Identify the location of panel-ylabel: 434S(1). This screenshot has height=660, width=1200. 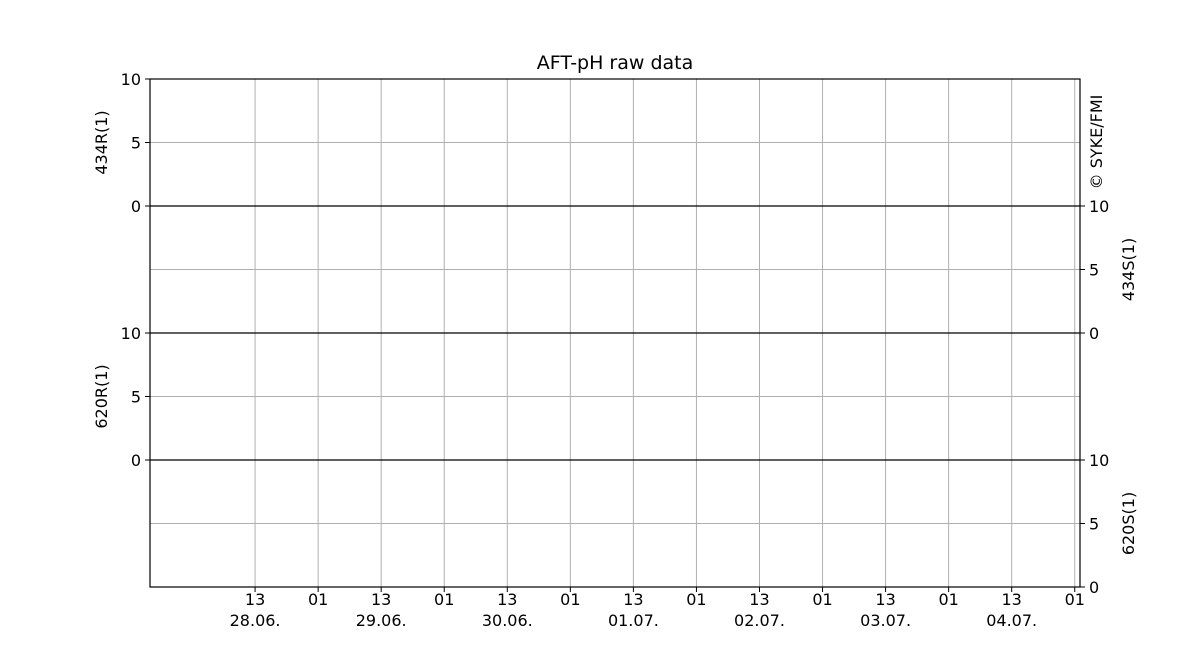
(1128, 269).